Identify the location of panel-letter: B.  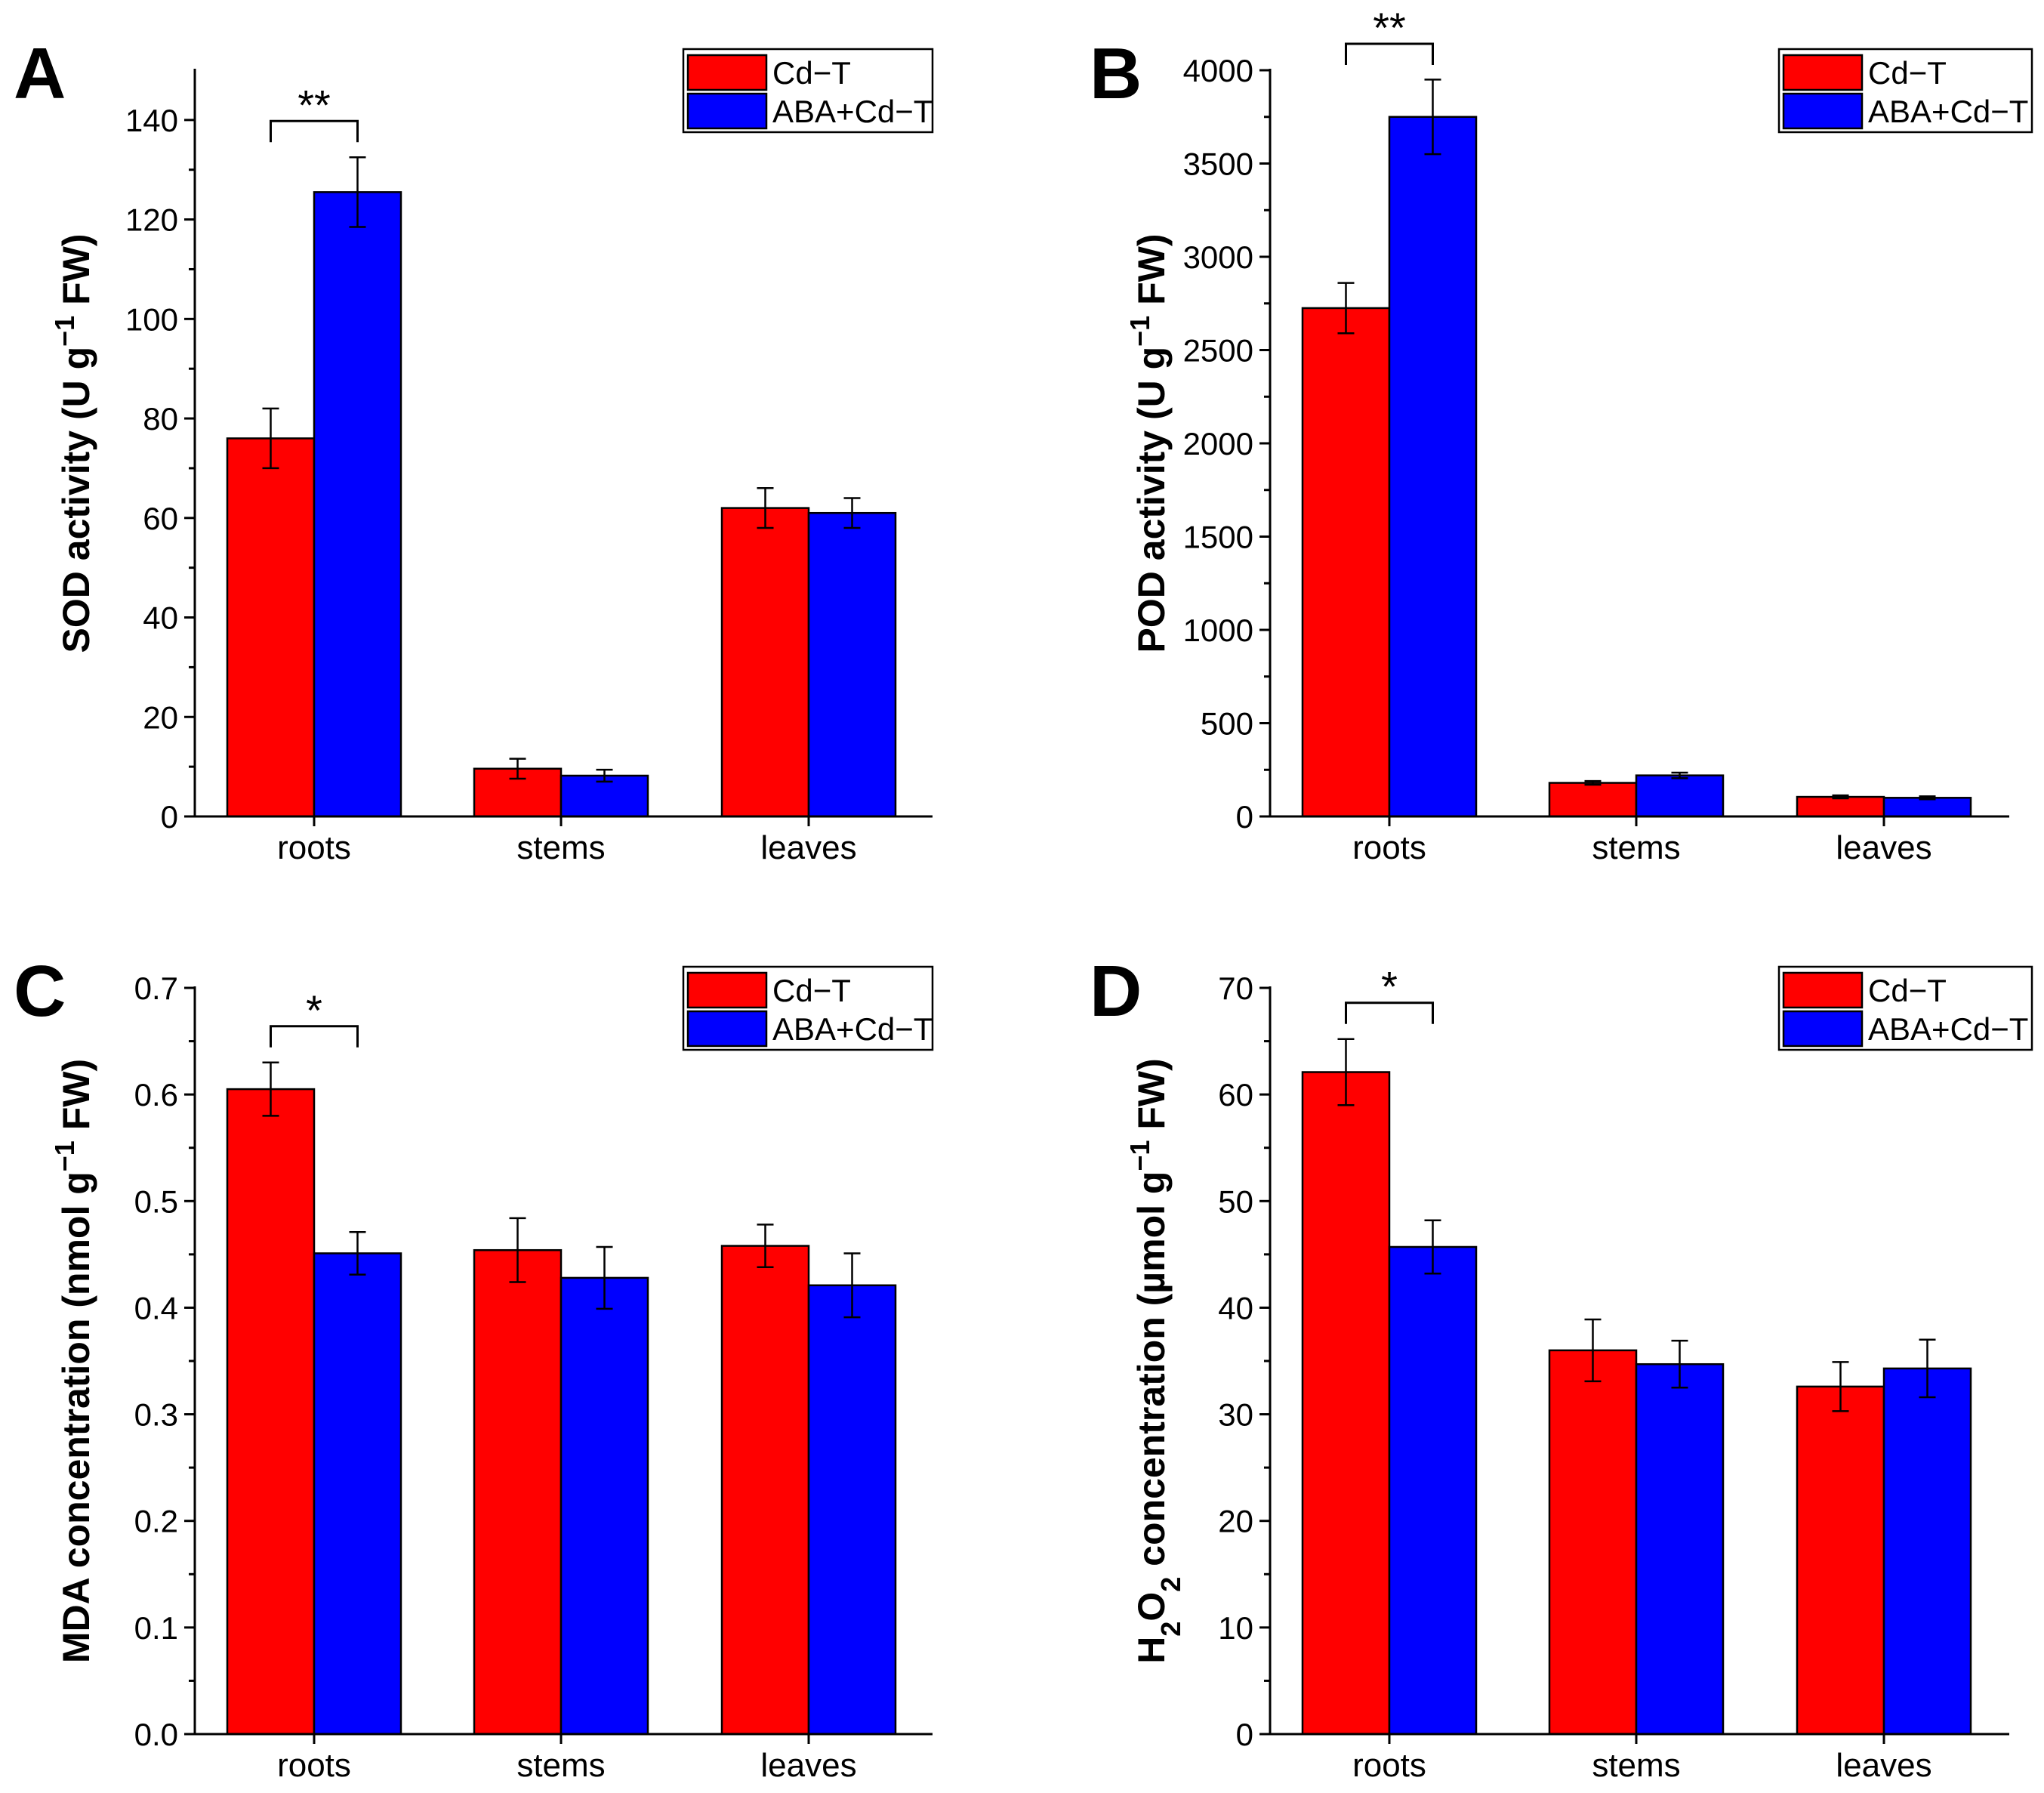
(1116, 73).